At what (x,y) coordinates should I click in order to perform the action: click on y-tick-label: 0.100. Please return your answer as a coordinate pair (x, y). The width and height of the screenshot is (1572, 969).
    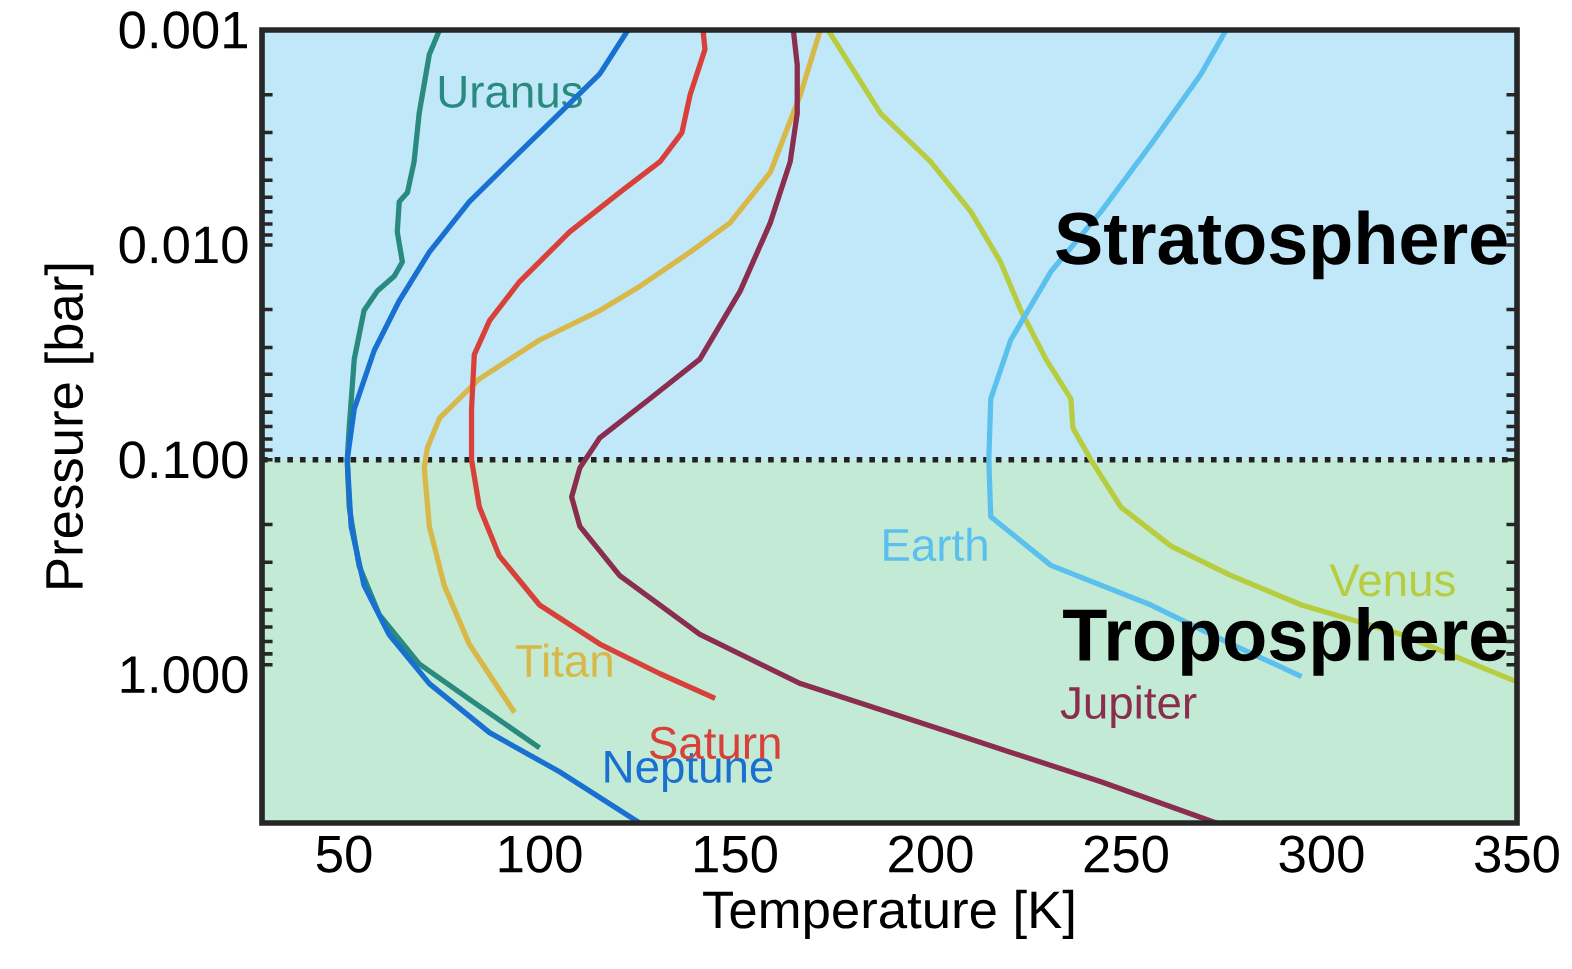
    Looking at the image, I should click on (183, 460).